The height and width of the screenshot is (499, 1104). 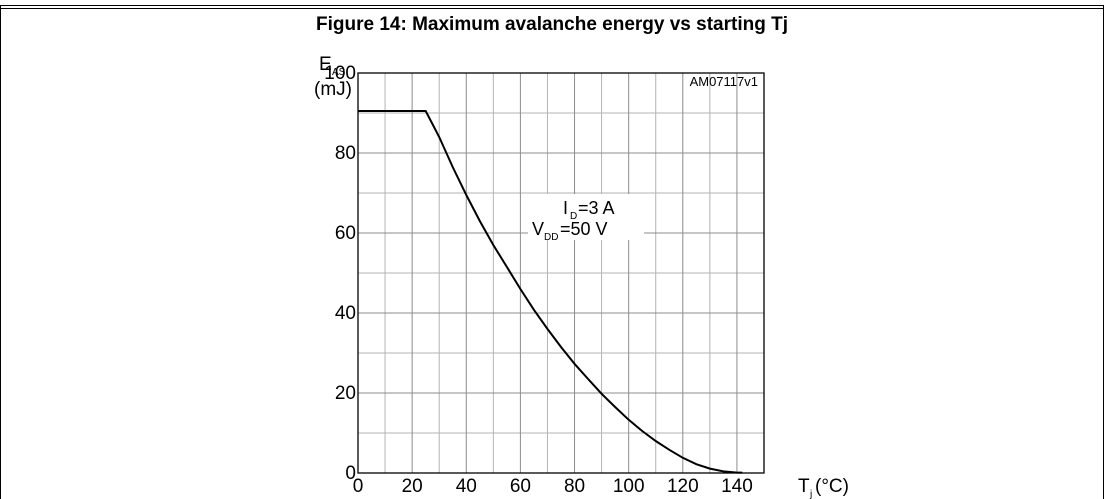 I want to click on x-tick-label: 0, so click(x=358, y=486).